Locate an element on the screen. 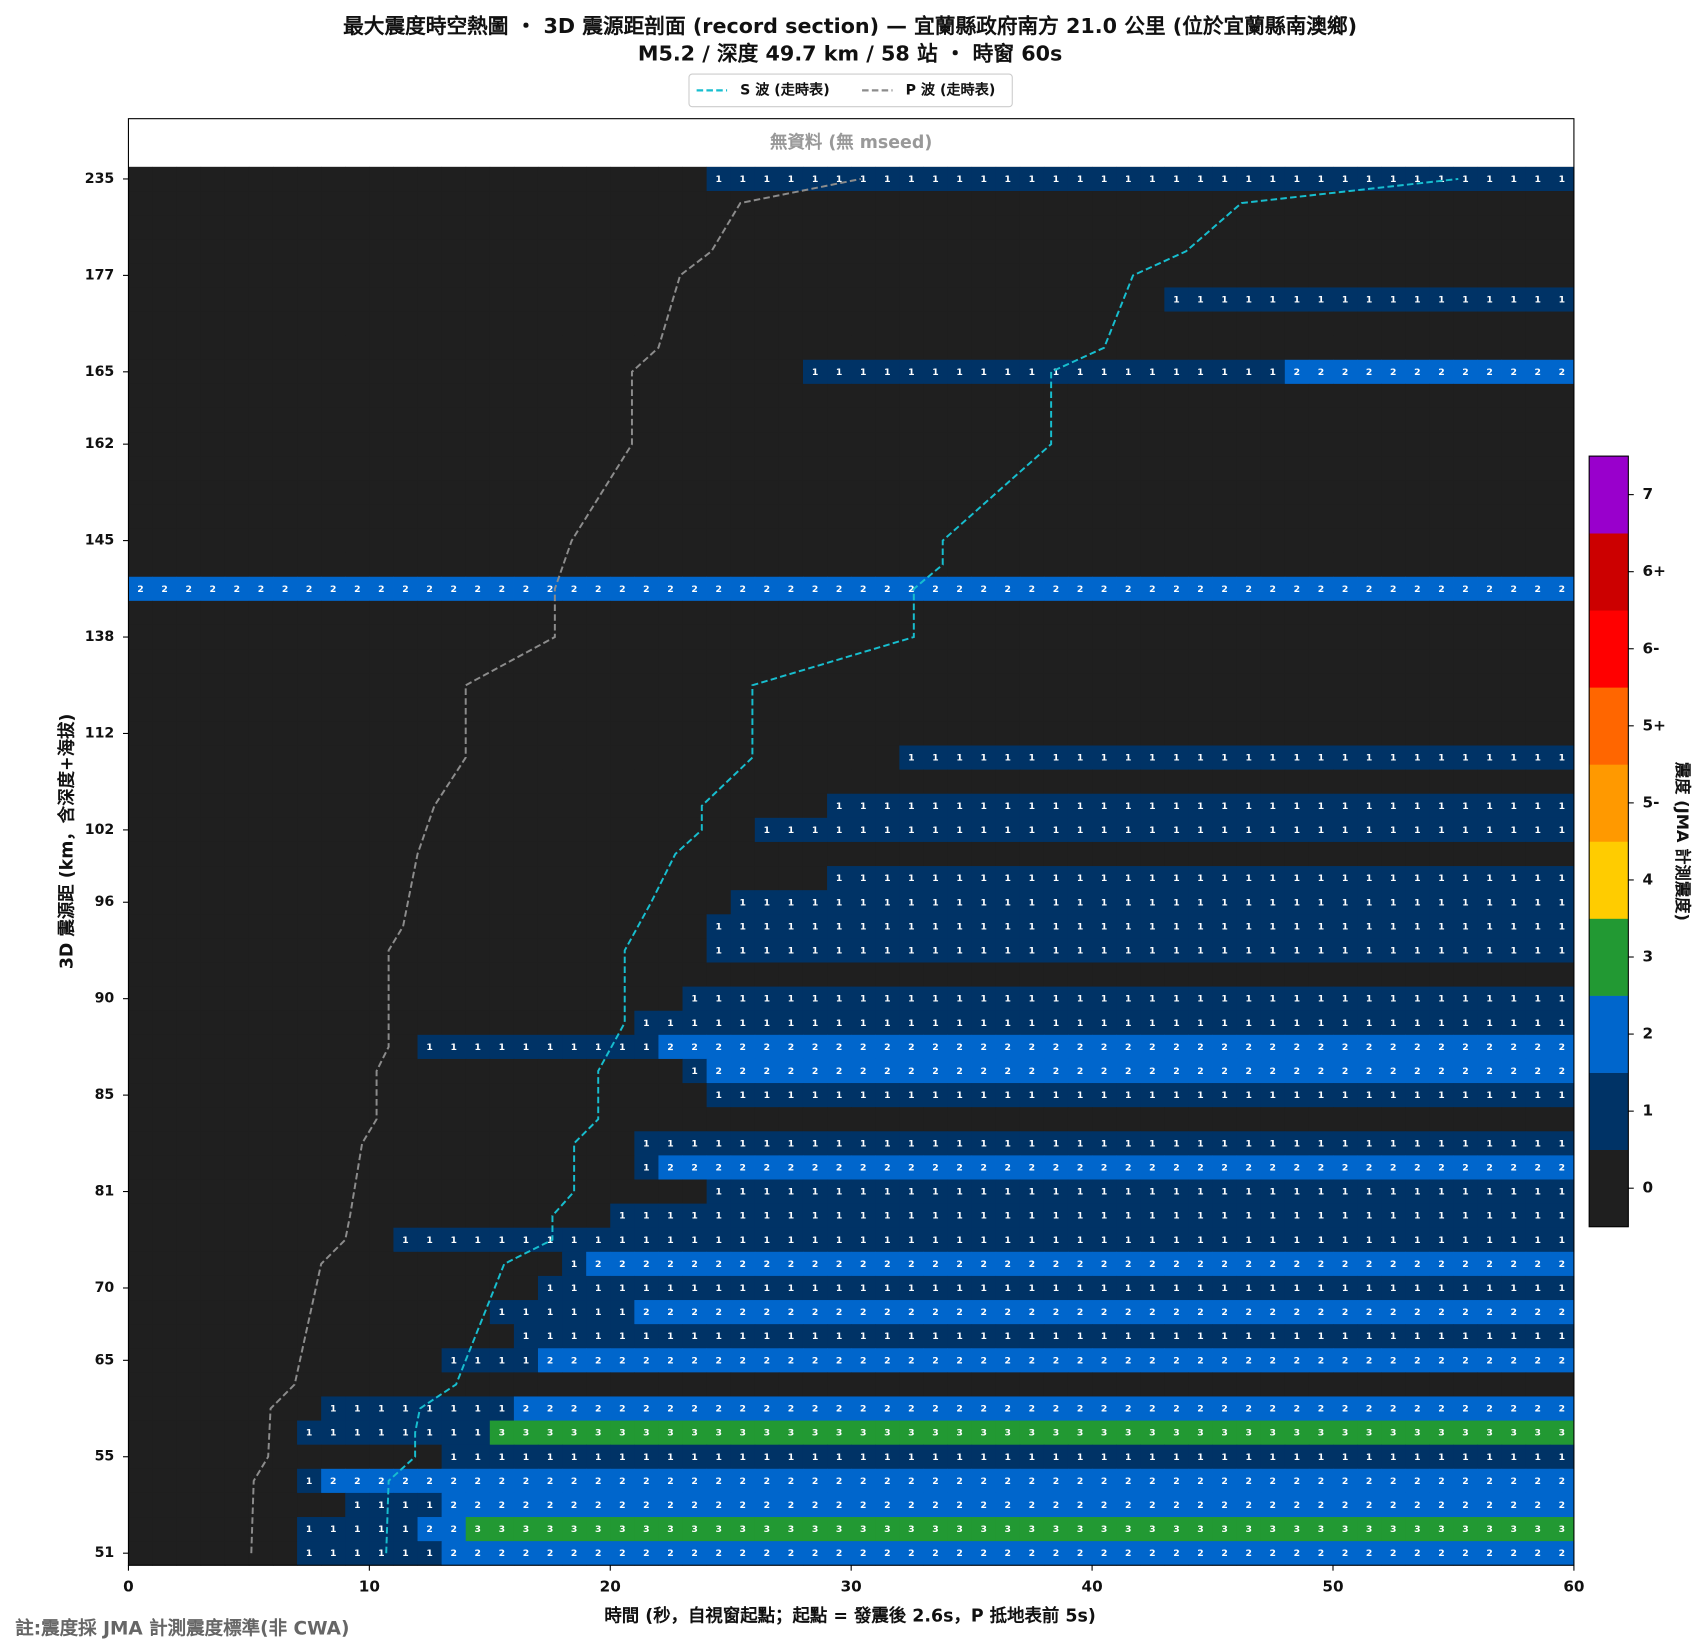 This screenshot has width=1698, height=1648. y-tick-label: 235 is located at coordinates (100, 179).